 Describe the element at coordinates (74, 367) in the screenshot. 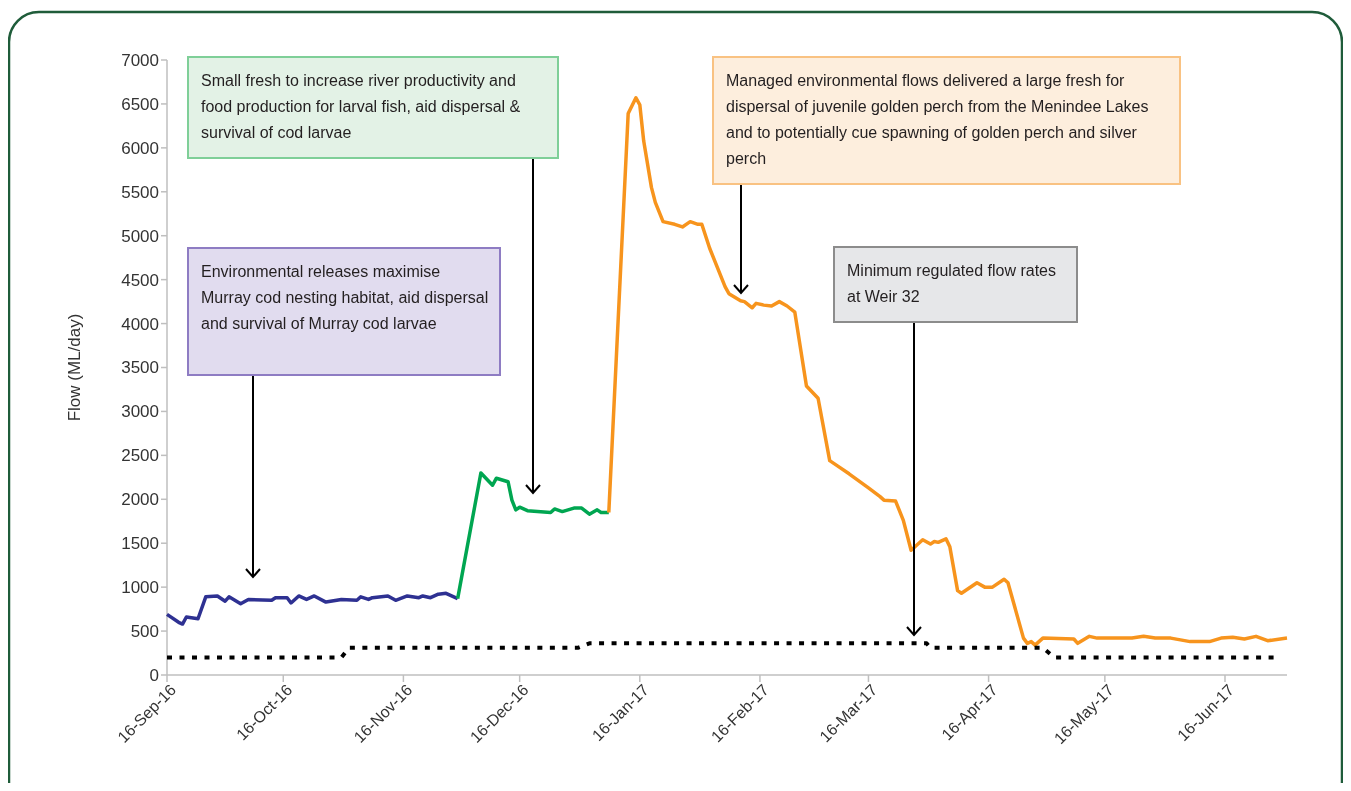

I see `y-axis-title: Flow (ML/day)` at that location.